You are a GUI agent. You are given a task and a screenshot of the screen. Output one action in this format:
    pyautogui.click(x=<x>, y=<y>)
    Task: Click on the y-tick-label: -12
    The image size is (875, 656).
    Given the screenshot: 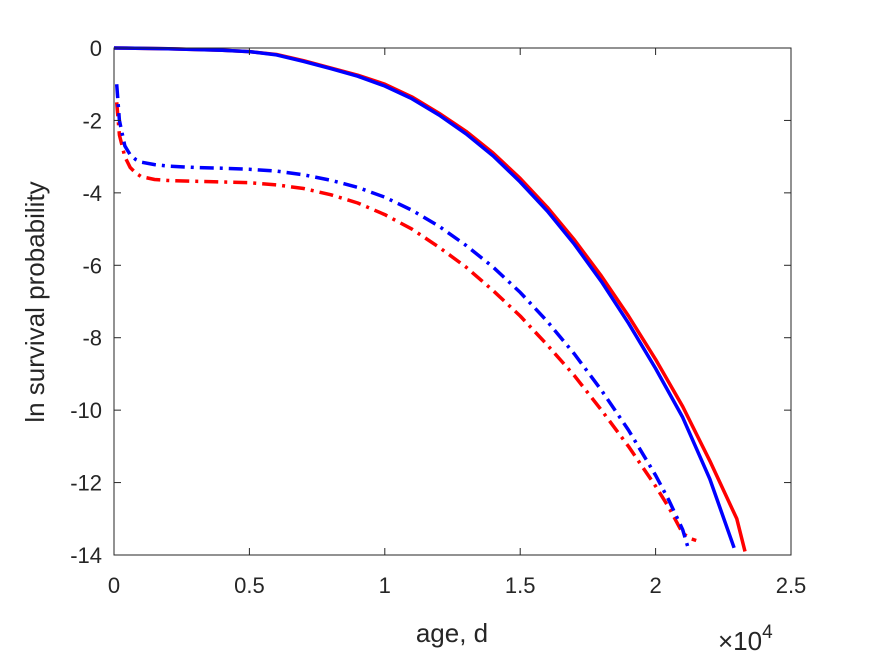 What is the action you would take?
    pyautogui.click(x=86, y=483)
    